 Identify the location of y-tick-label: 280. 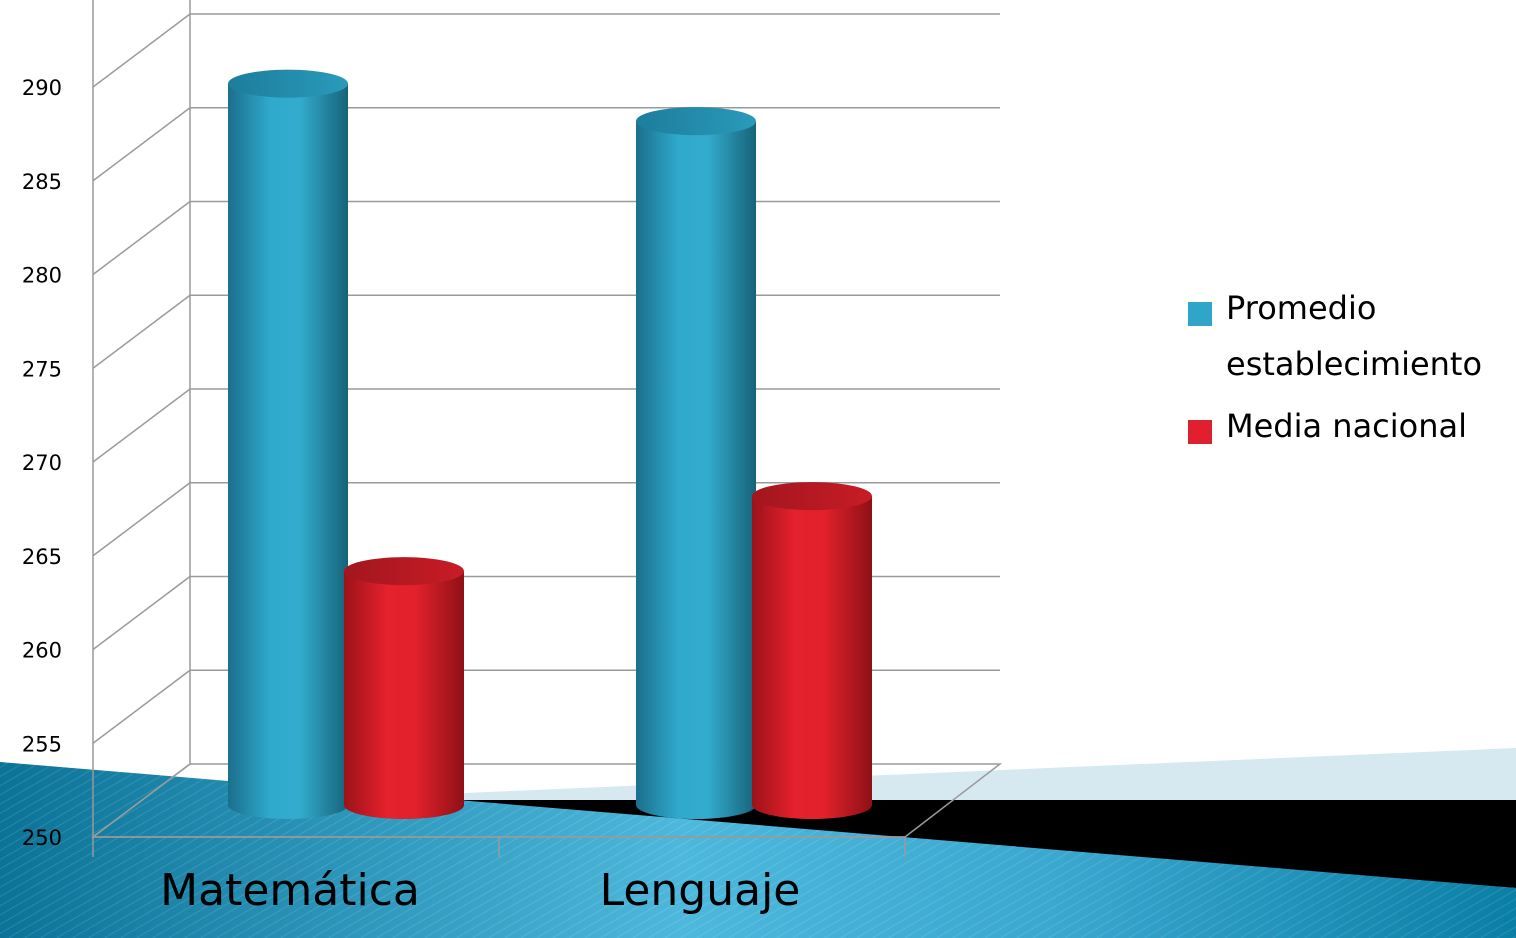
(42, 276).